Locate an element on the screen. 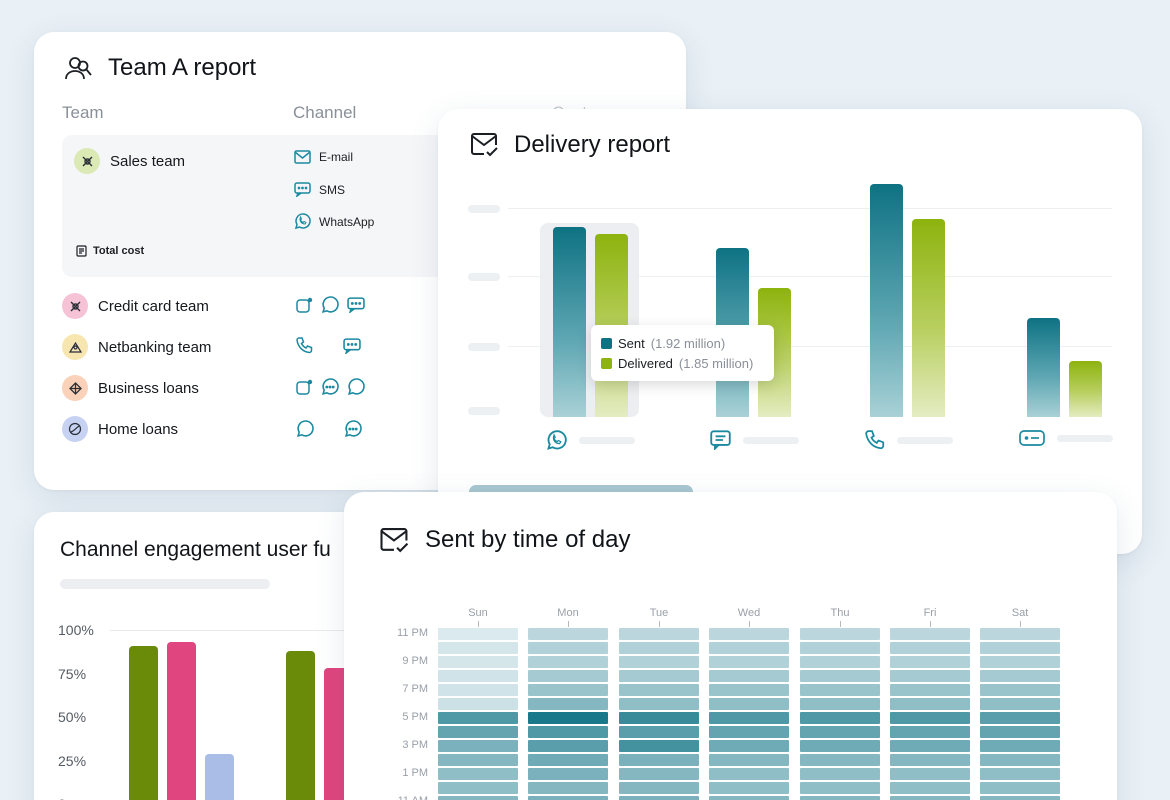 The width and height of the screenshot is (1170, 800). x-category-sms is located at coordinates (754, 440).